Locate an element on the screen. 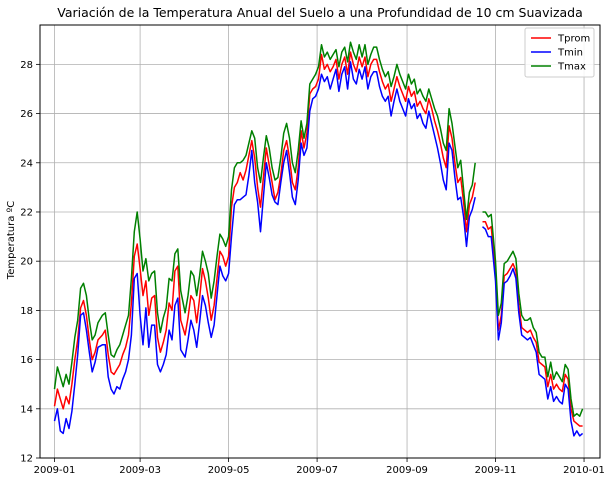 The width and height of the screenshot is (609, 482). x-tick-label: 2009-09 is located at coordinates (407, 470).